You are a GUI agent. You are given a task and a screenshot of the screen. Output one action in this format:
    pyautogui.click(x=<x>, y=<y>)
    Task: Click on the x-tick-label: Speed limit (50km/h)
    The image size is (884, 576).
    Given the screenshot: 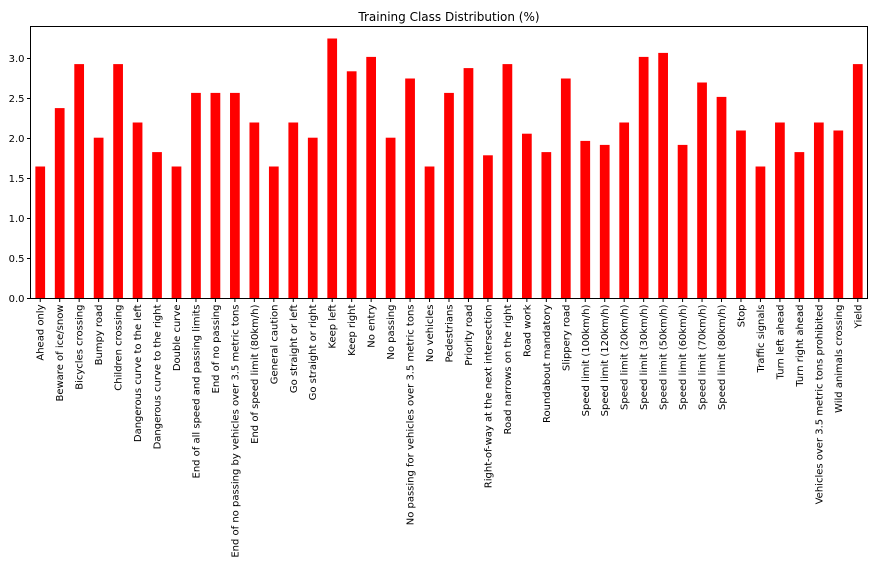 What is the action you would take?
    pyautogui.click(x=664, y=357)
    